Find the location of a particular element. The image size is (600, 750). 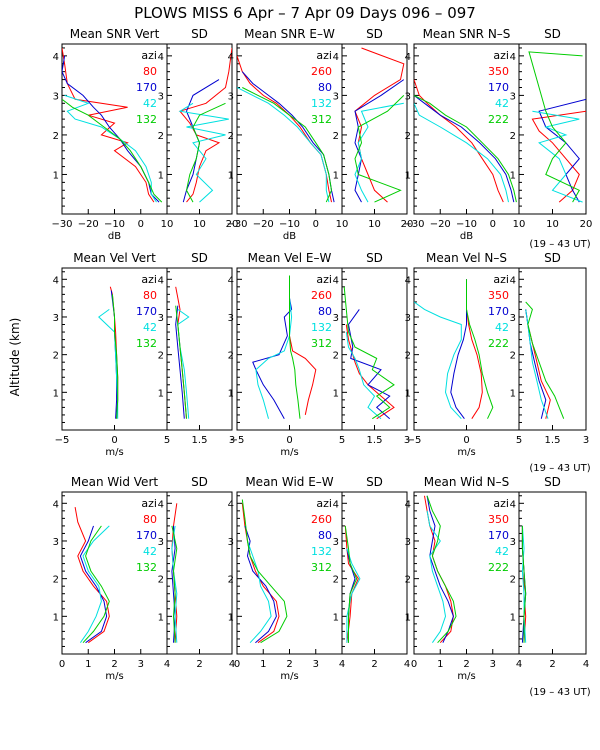

panel-wid-ns_sd: SD 1 2 3 4 2 4 is located at coordinates (550, 572).